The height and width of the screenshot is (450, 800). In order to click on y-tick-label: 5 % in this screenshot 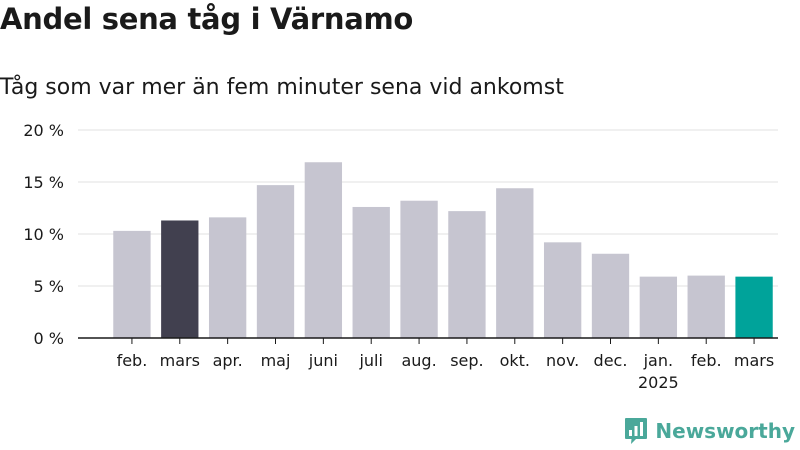, I will do `click(49, 286)`.